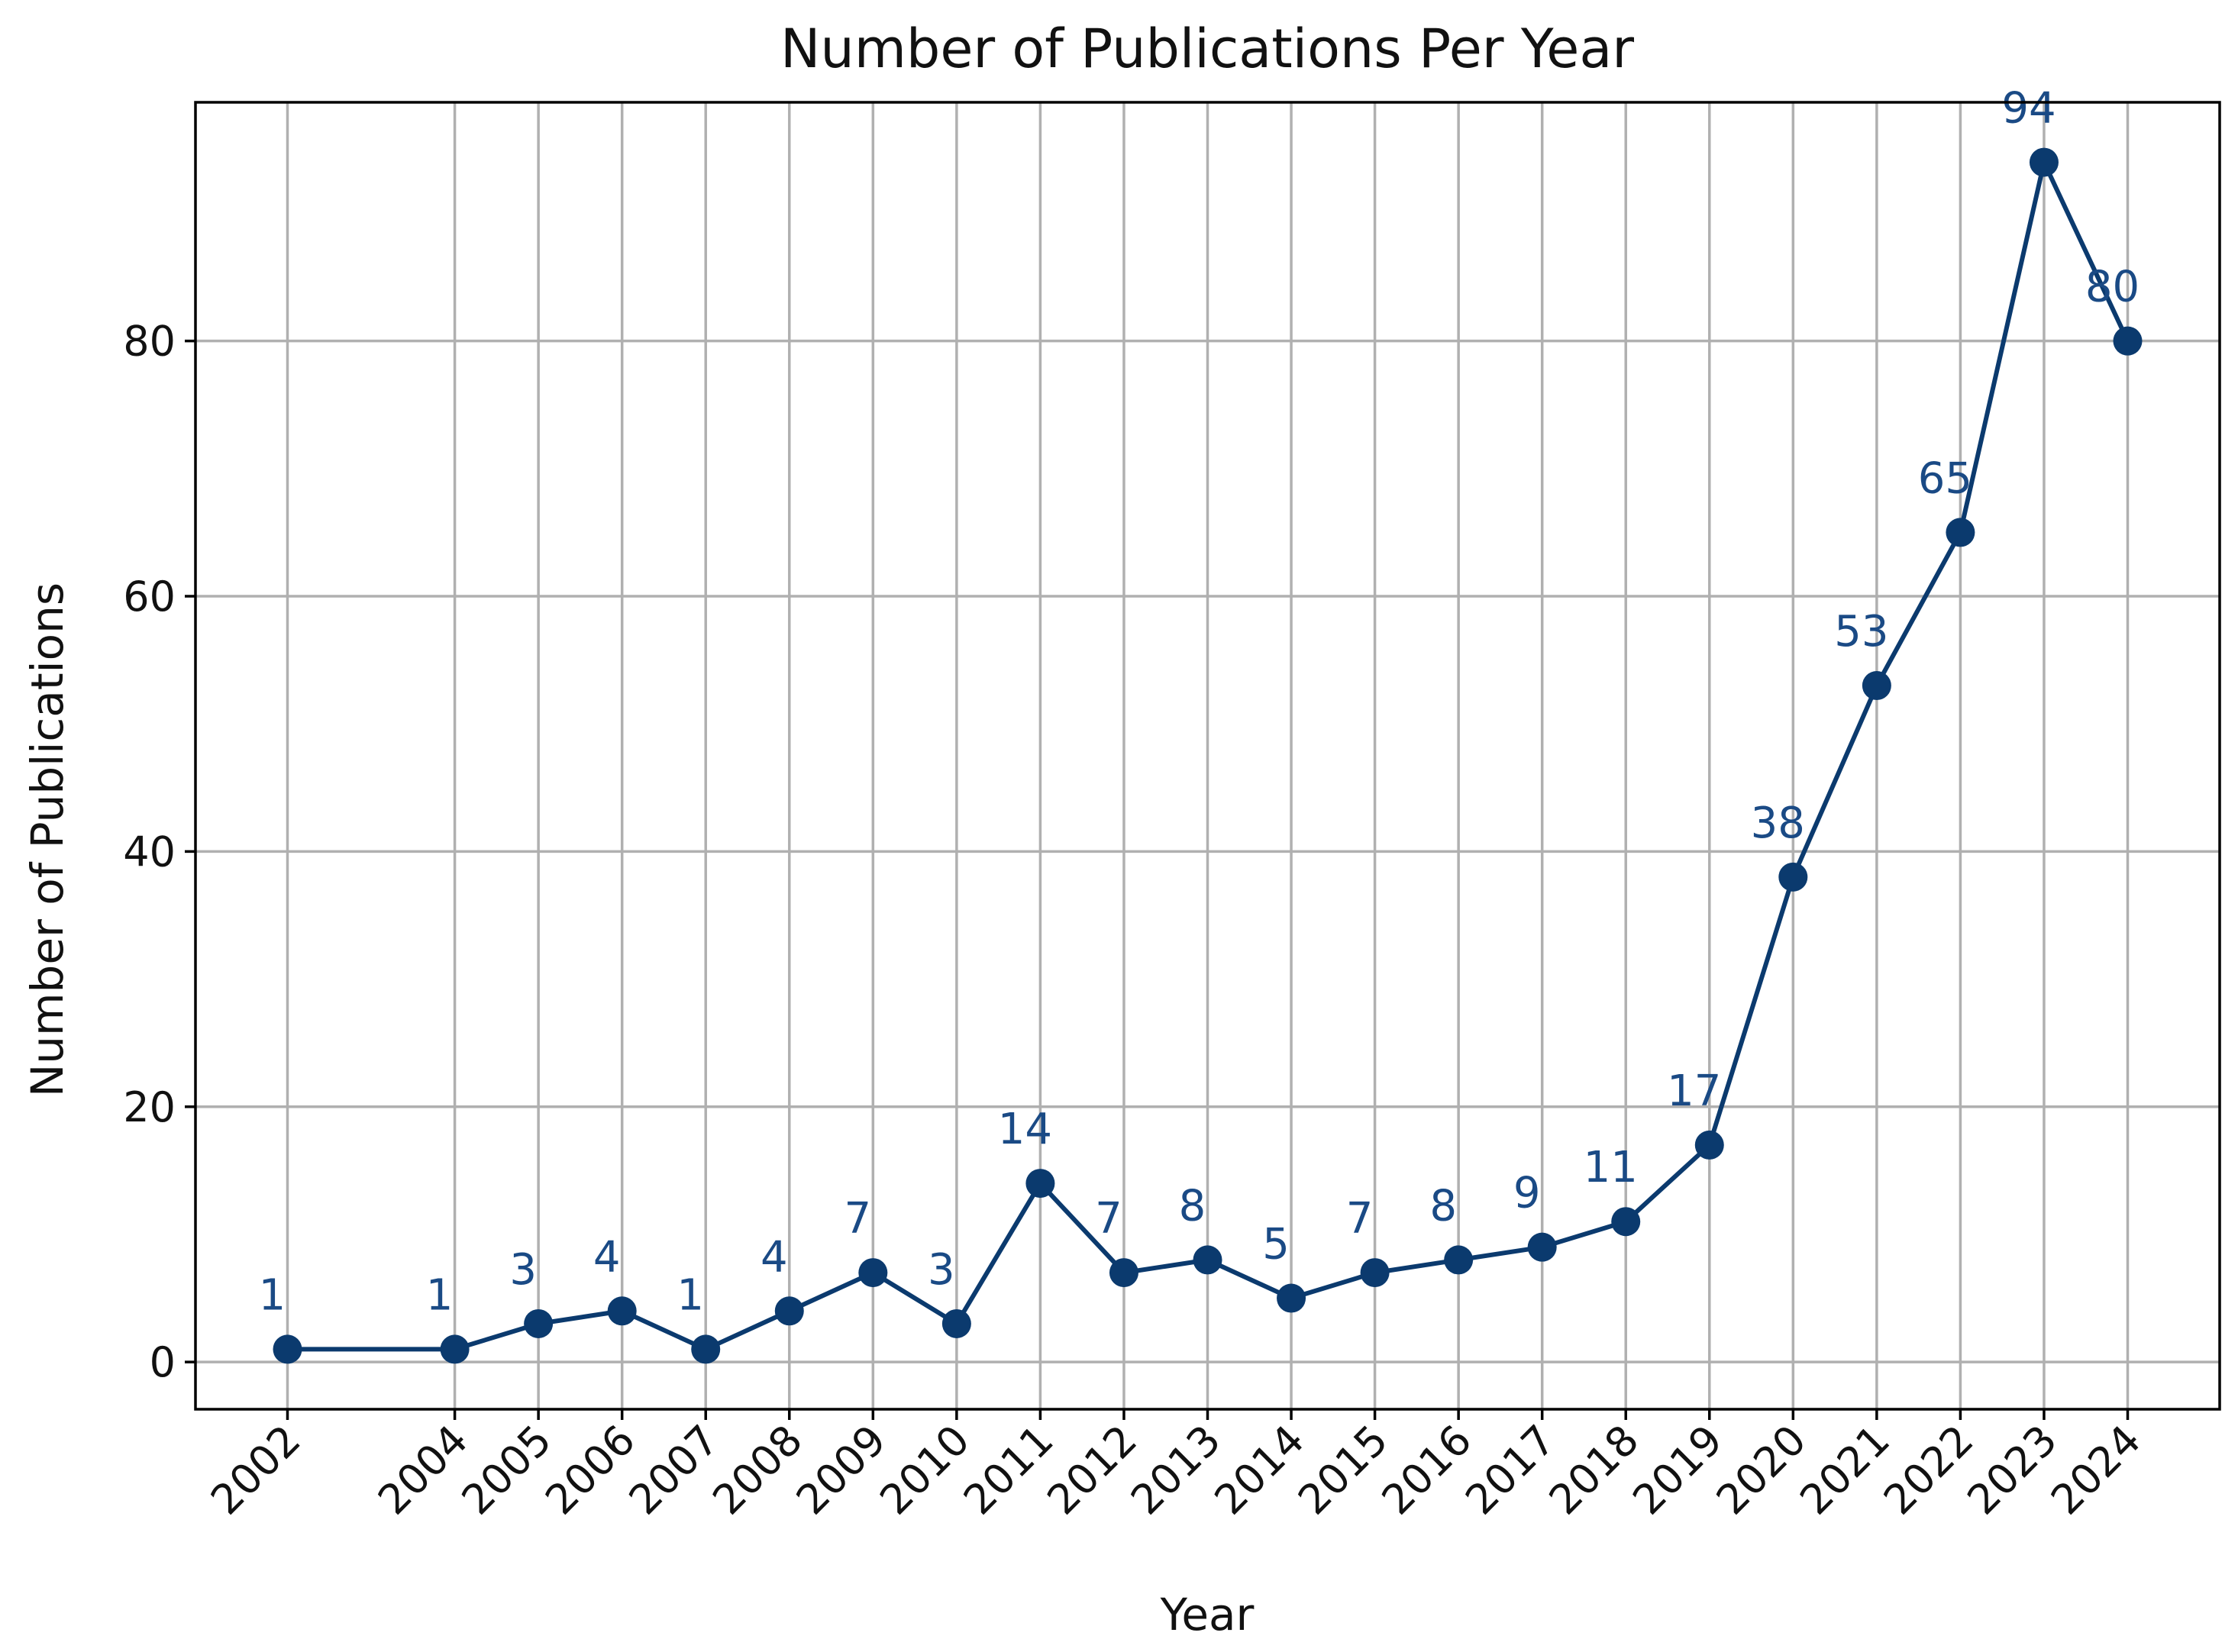  What do you see at coordinates (2012, 1470) in the screenshot?
I see `x-tick-label: 2023` at bounding box center [2012, 1470].